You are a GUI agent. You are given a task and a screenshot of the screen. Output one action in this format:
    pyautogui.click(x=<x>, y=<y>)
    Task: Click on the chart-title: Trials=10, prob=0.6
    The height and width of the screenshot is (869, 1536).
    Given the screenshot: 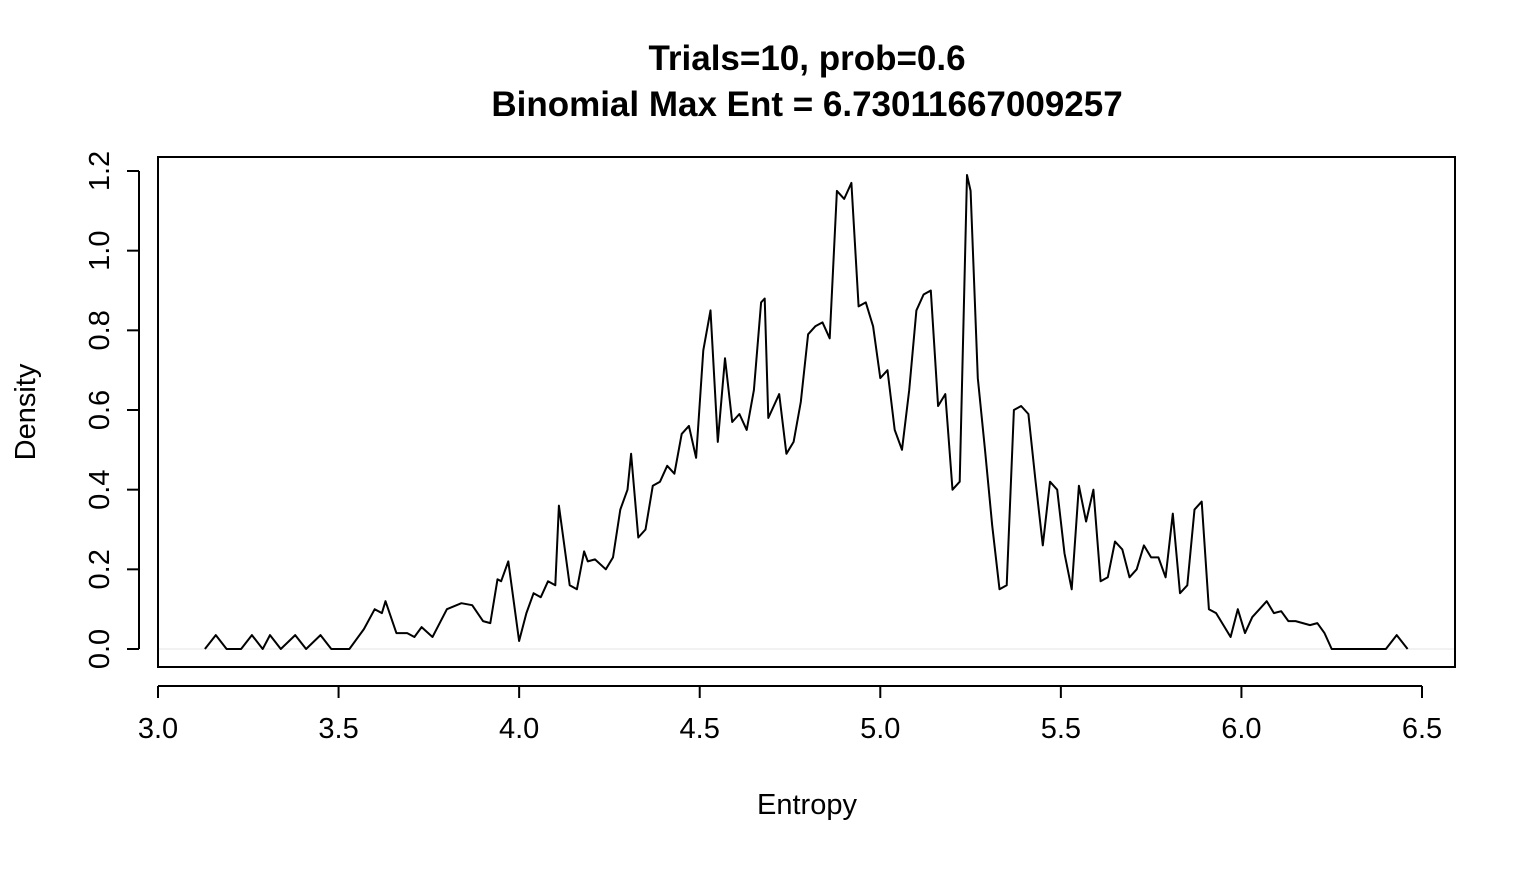 What is the action you would take?
    pyautogui.click(x=806, y=58)
    